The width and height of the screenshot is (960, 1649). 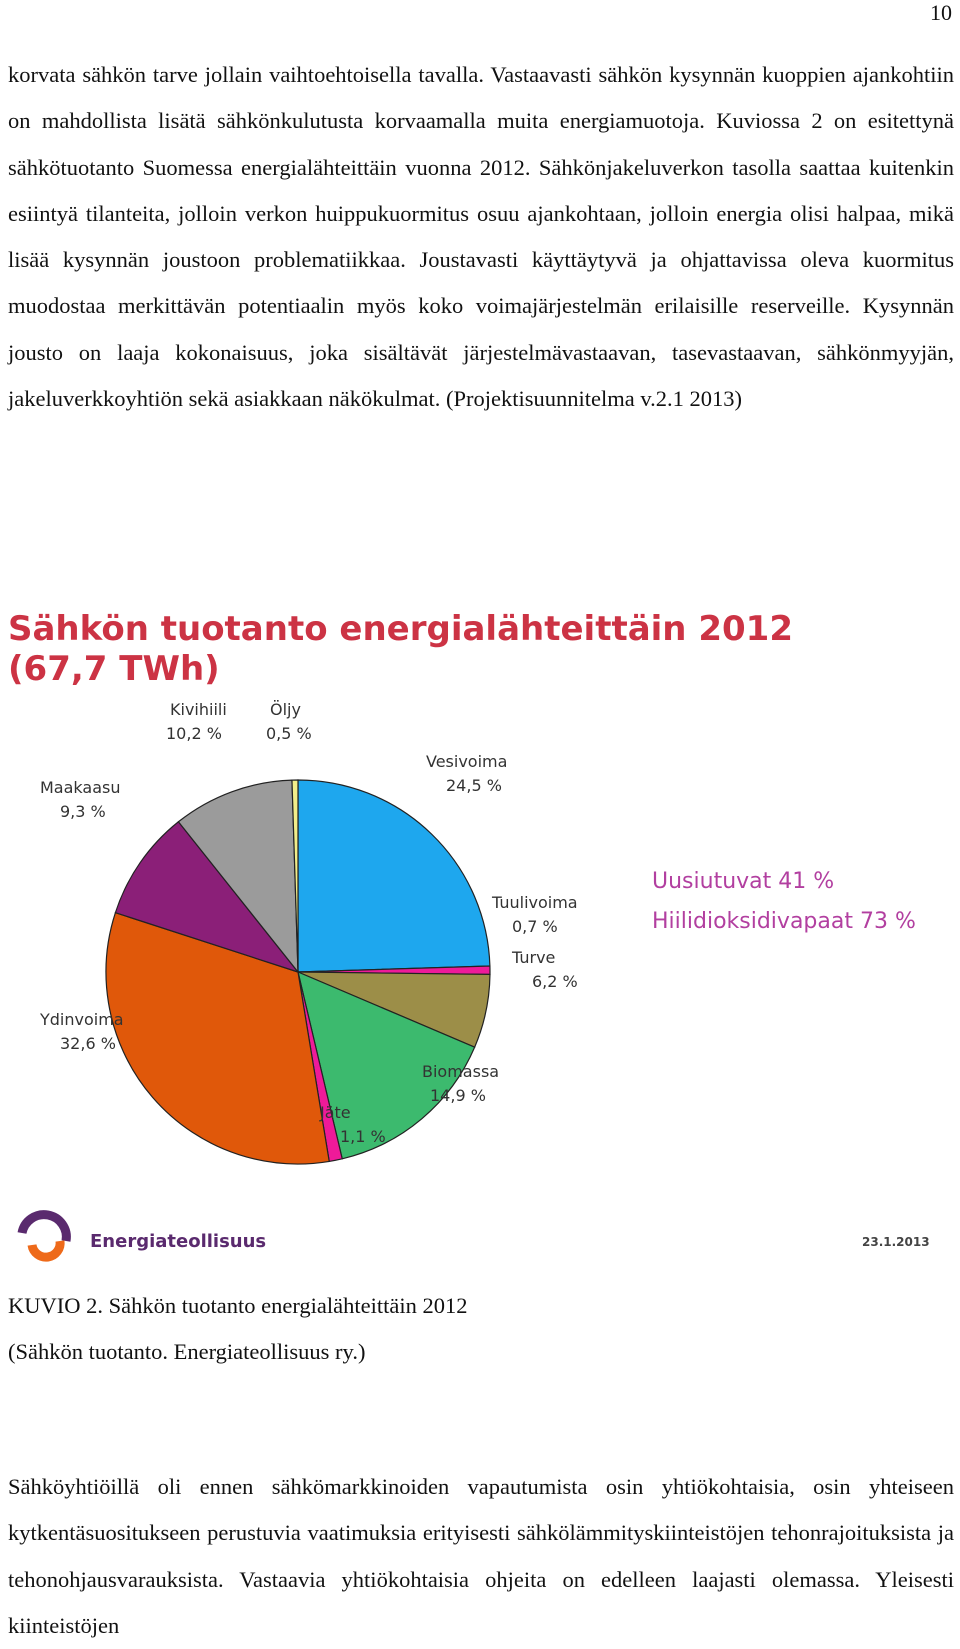 What do you see at coordinates (535, 926) in the screenshot?
I see `slice-label-percent: 0,7 %` at bounding box center [535, 926].